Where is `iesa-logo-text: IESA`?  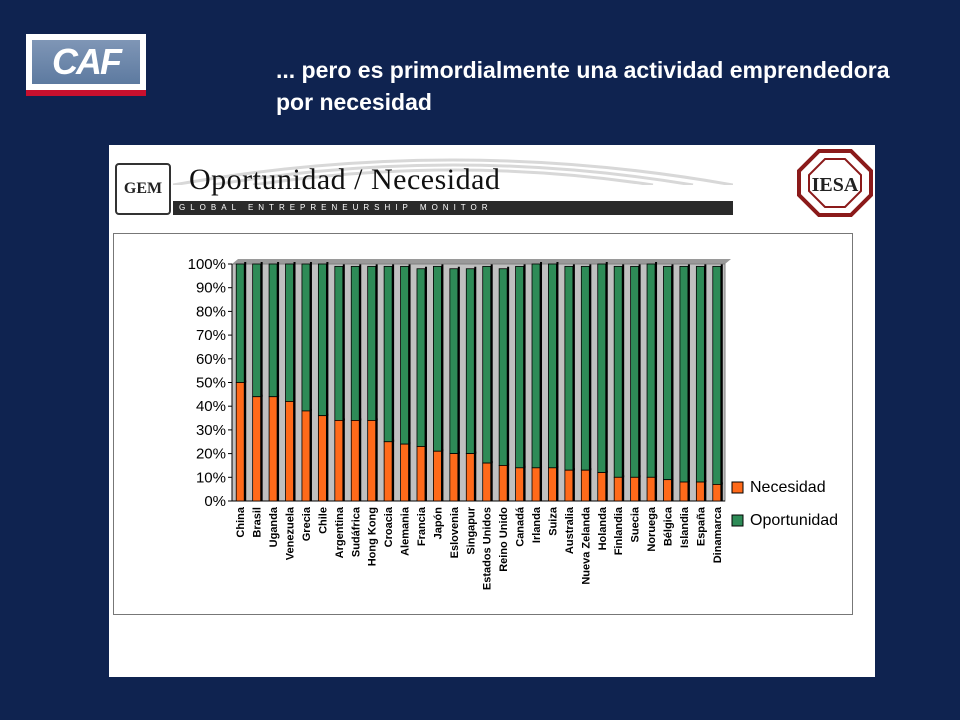
iesa-logo-text: IESA is located at coordinates (835, 185).